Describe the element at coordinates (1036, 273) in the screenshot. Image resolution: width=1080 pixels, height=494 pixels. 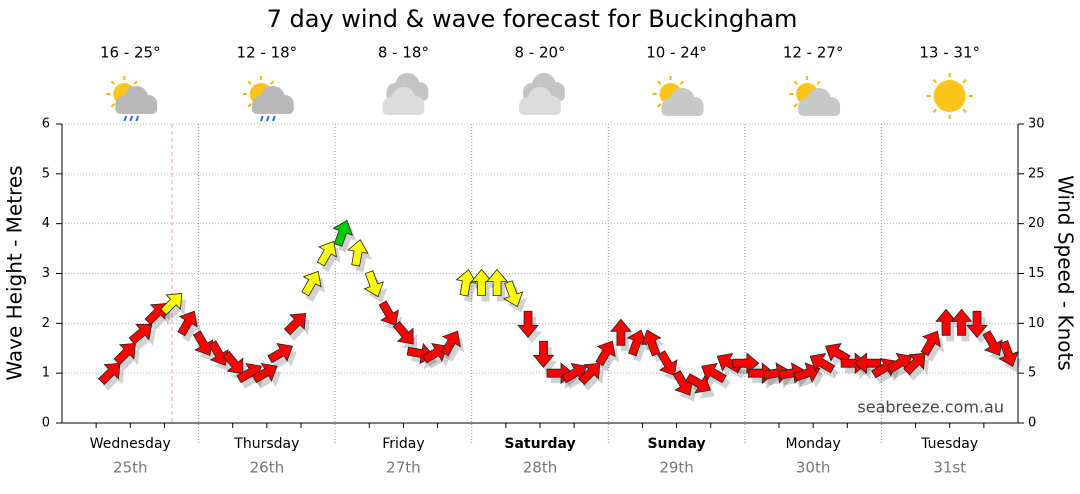
I see `y2-tick-label: 15` at that location.